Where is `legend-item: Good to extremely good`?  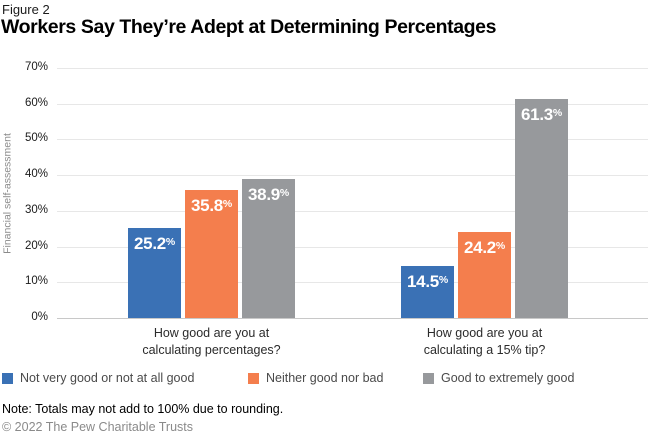 legend-item: Good to extremely good is located at coordinates (498, 378).